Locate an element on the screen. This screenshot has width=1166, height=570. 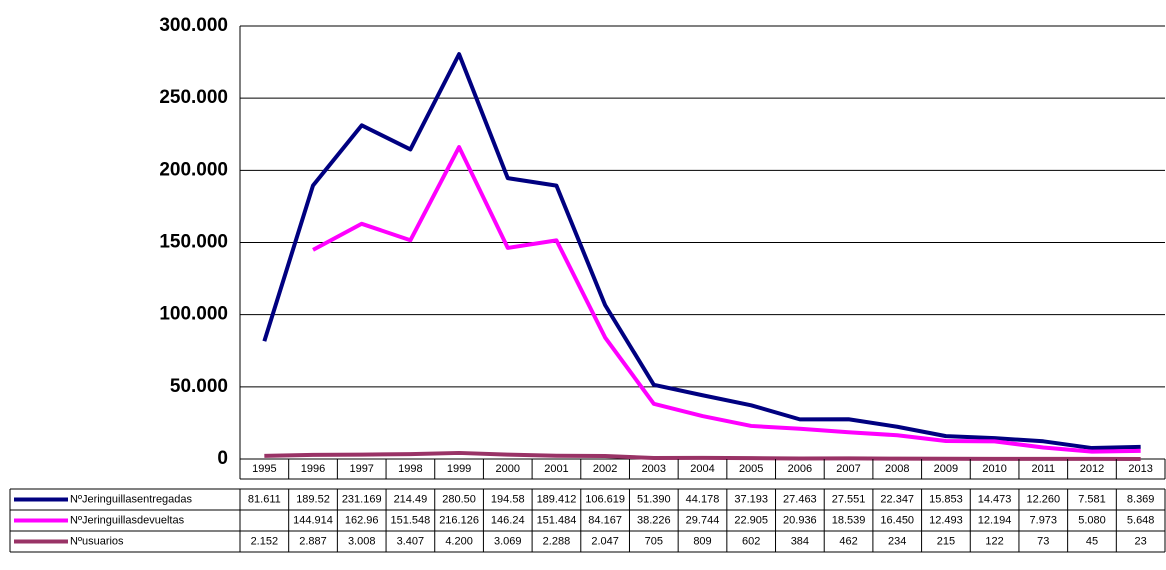
x-tick-label: 2013 is located at coordinates (1140, 469).